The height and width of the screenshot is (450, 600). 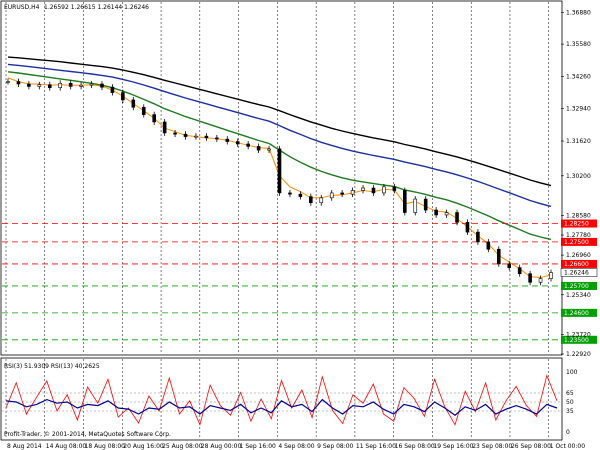 I want to click on time-tick-label: 18 Aug 08:00, so click(x=105, y=446).